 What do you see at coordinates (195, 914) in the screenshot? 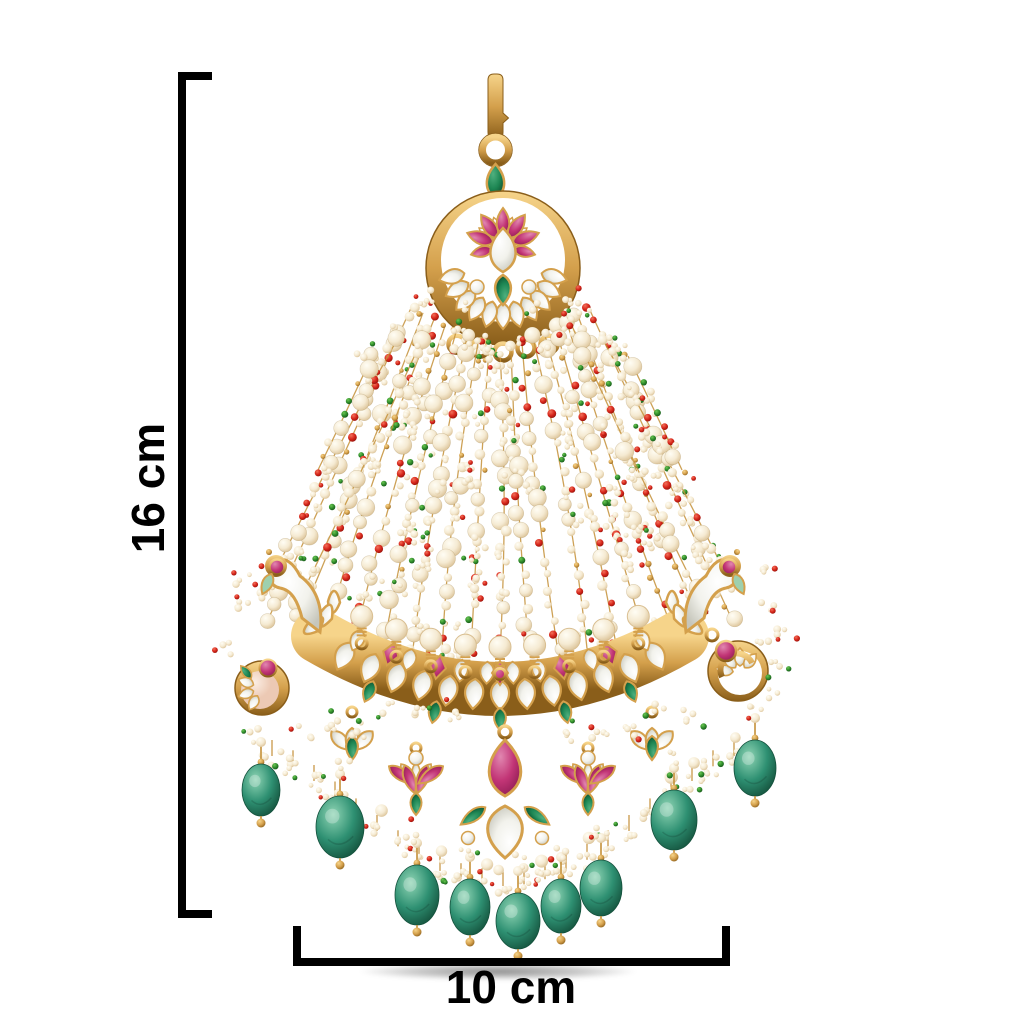
I see `height-dimension-cap-bottom` at bounding box center [195, 914].